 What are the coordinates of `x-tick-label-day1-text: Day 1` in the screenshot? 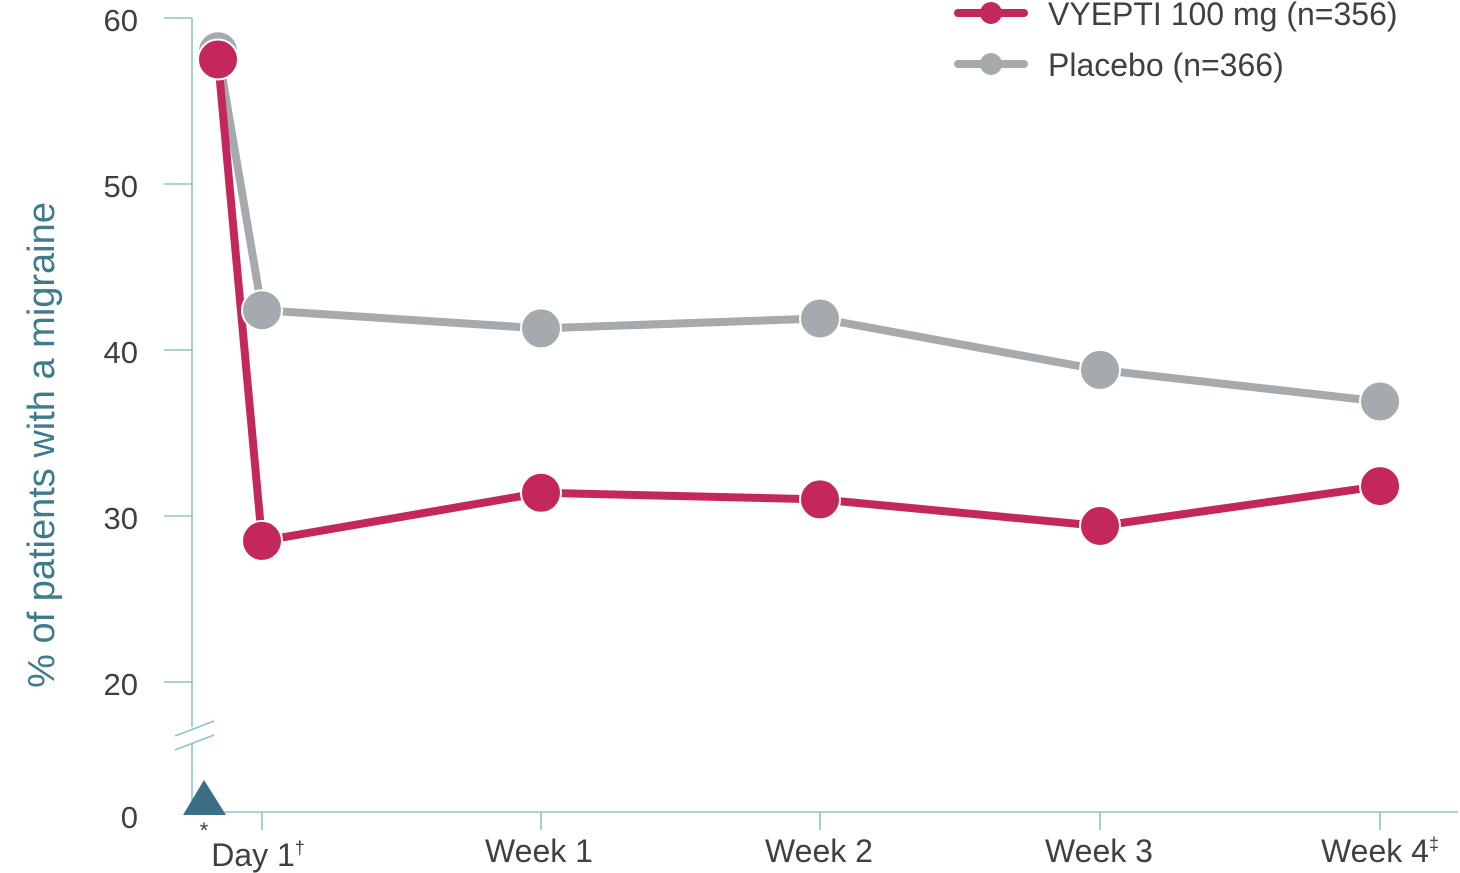 It's located at (253, 855).